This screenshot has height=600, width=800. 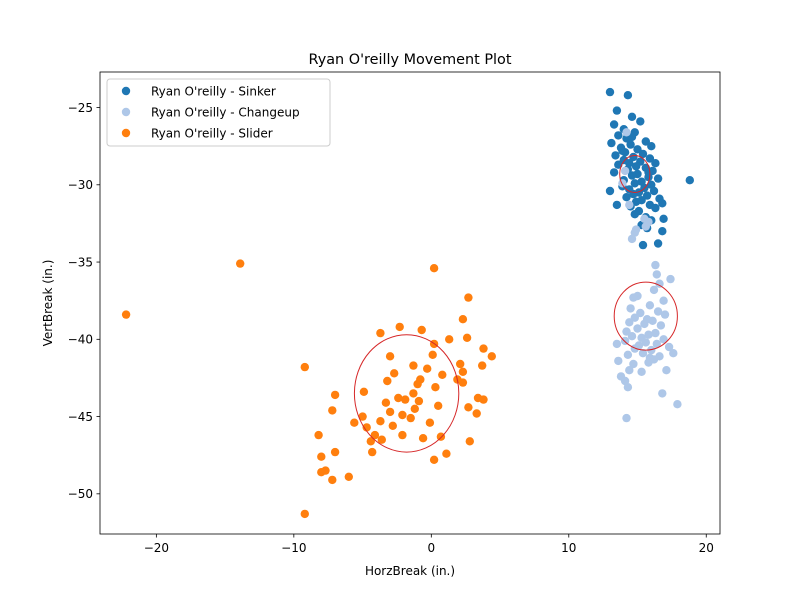 I want to click on legend-box, so click(x=218, y=112).